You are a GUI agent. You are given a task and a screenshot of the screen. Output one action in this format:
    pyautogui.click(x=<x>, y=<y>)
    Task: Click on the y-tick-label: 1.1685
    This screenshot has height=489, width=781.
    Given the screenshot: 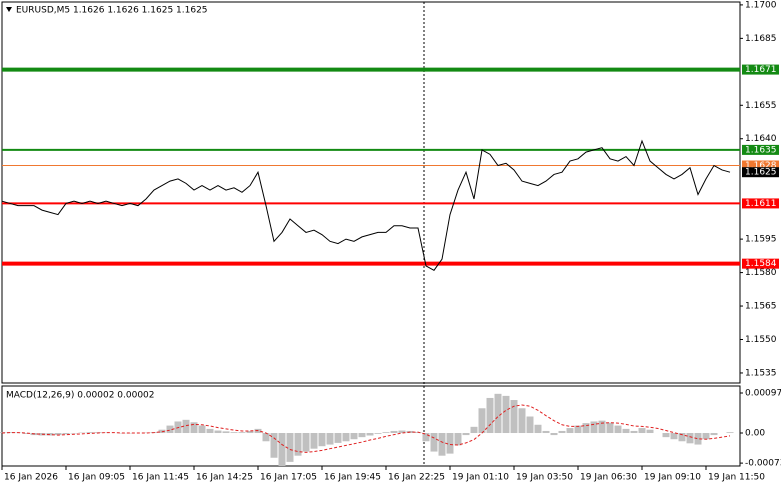 What is the action you would take?
    pyautogui.click(x=761, y=39)
    